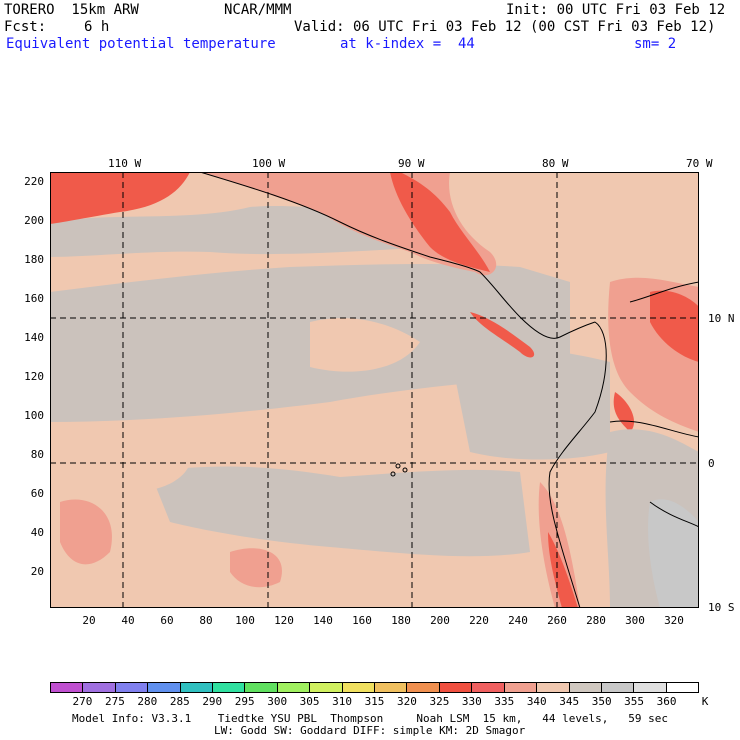 Image resolution: width=740 pixels, height=740 pixels. What do you see at coordinates (577, 464) in the screenshot?
I see `coastline-south-america` at bounding box center [577, 464].